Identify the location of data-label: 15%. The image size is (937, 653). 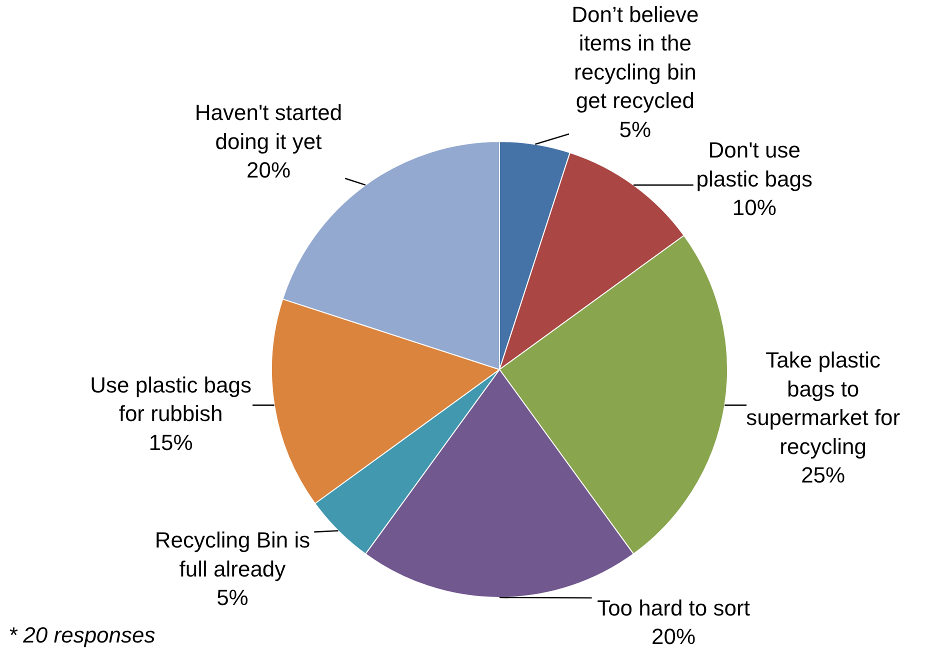
(170, 442).